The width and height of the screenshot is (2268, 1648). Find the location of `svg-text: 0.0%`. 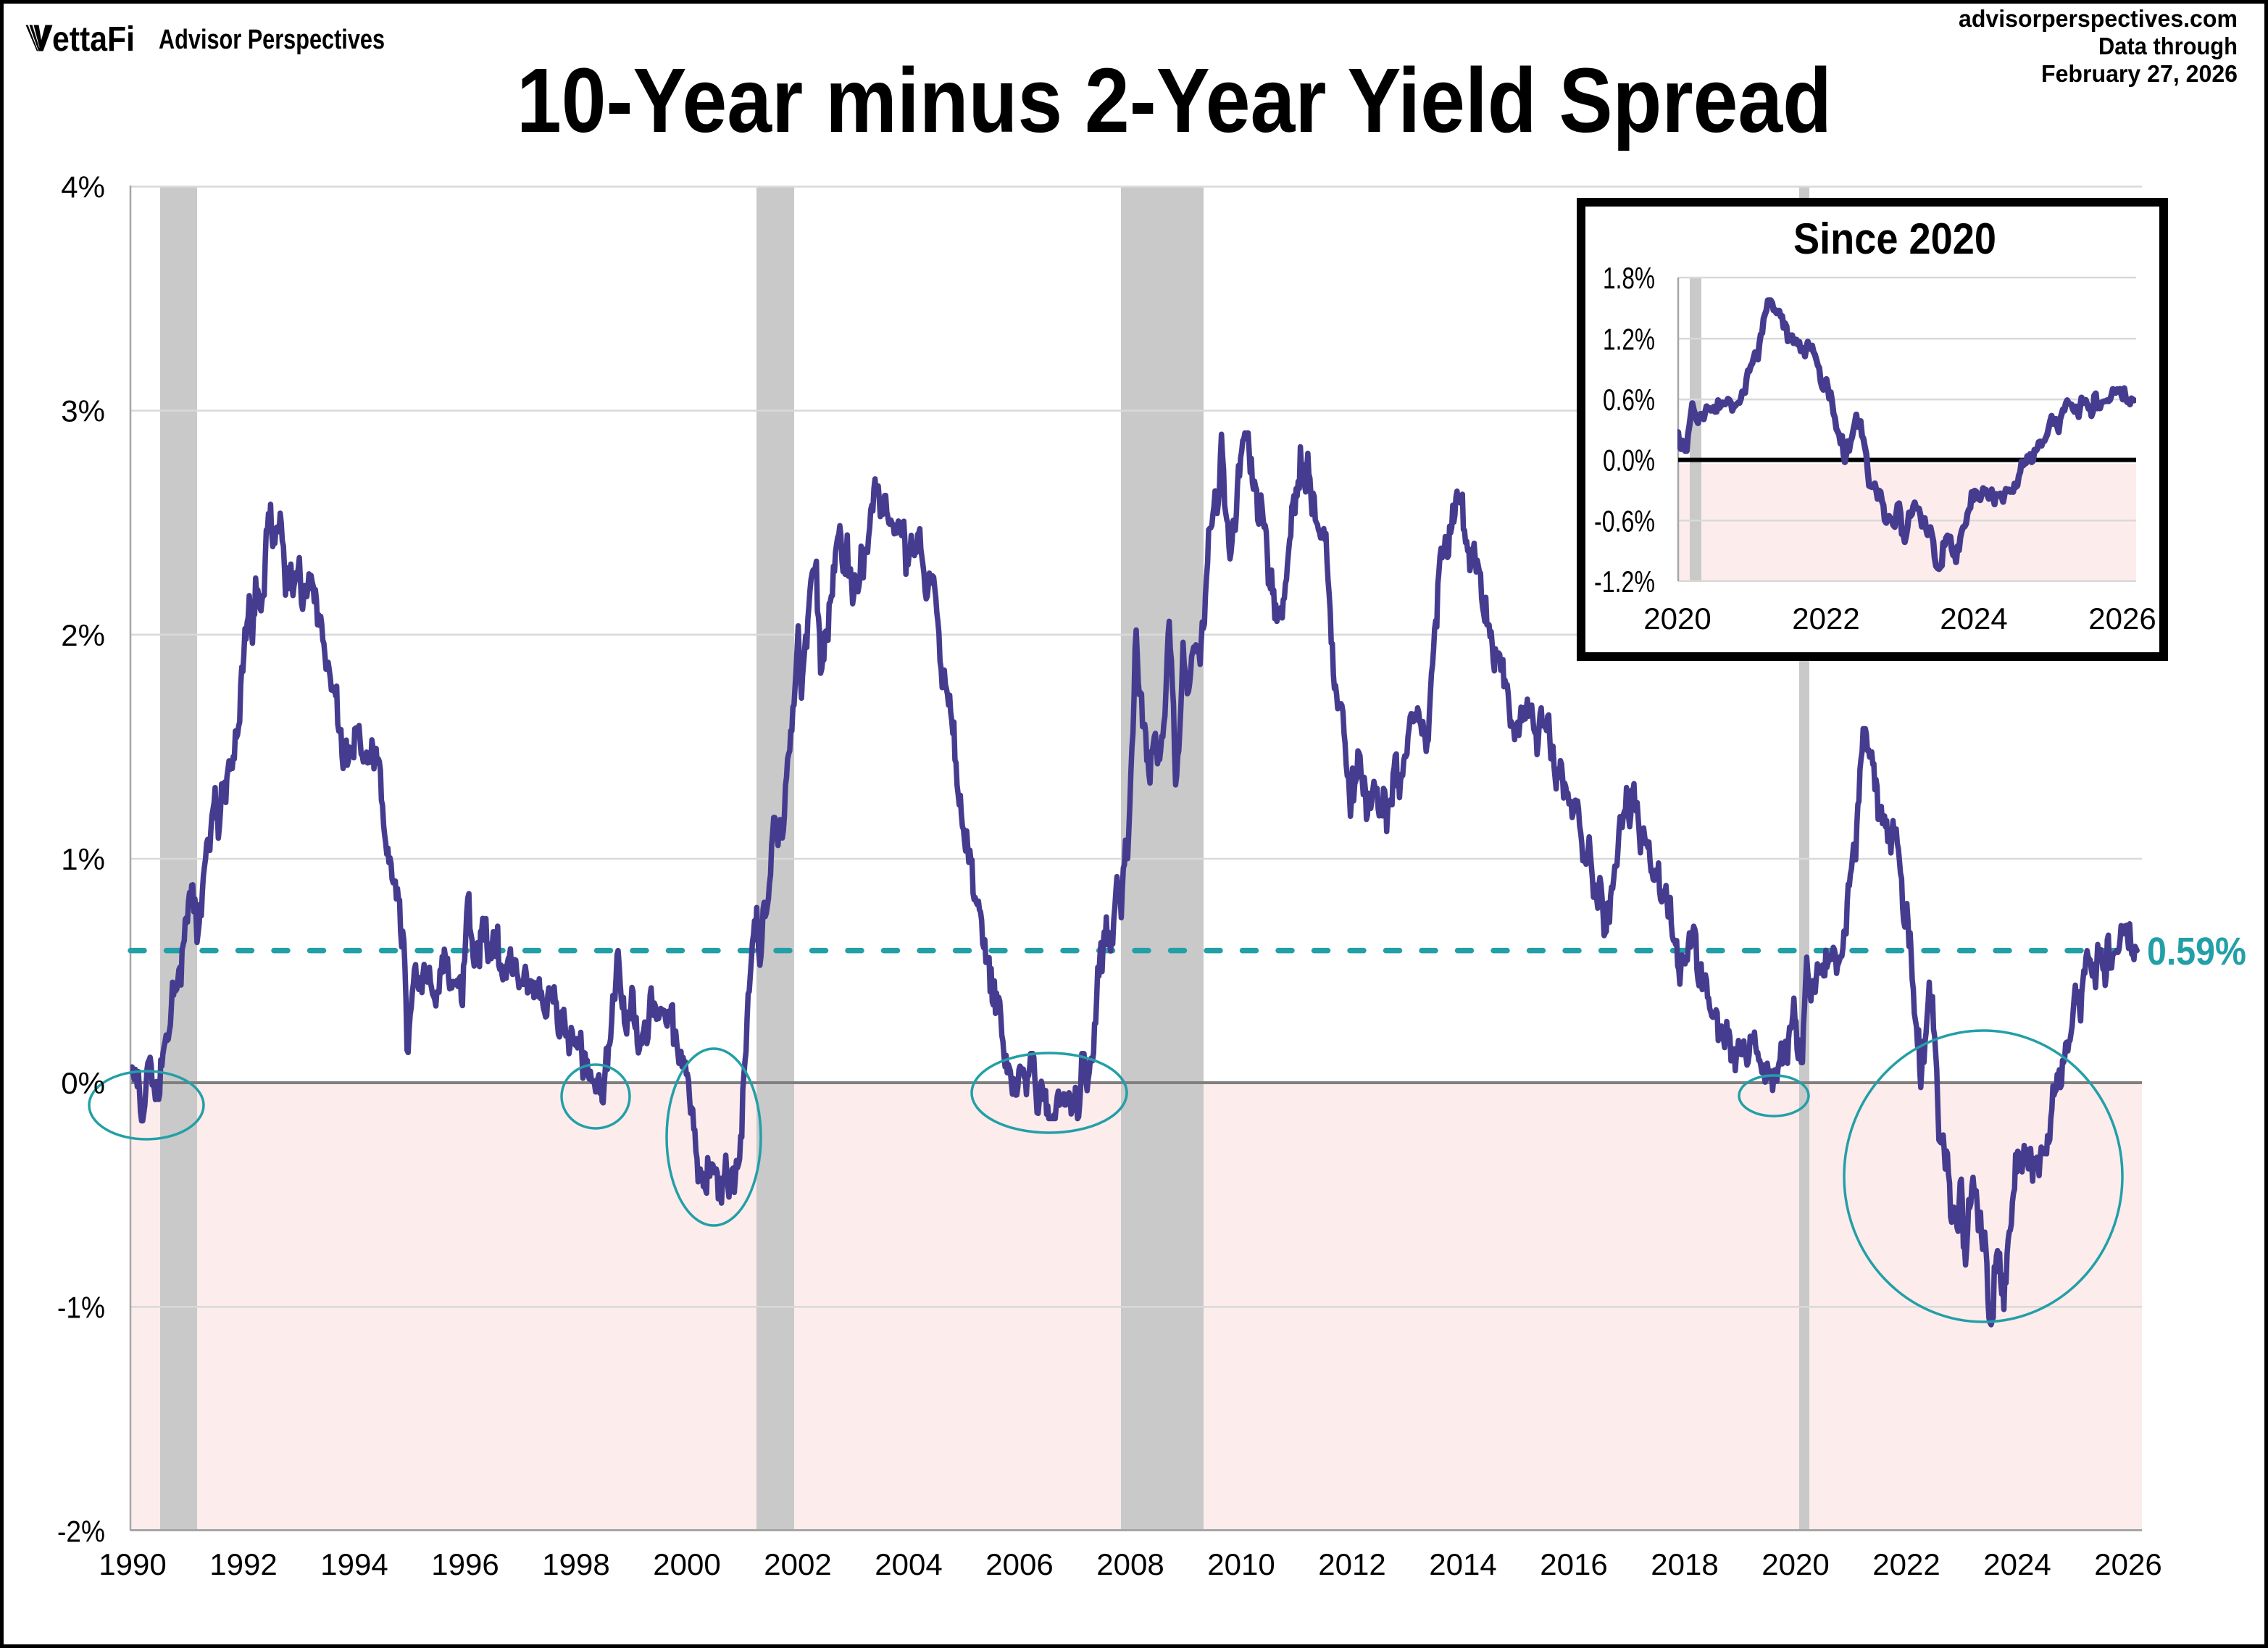

svg-text: 0.0% is located at coordinates (1629, 461).